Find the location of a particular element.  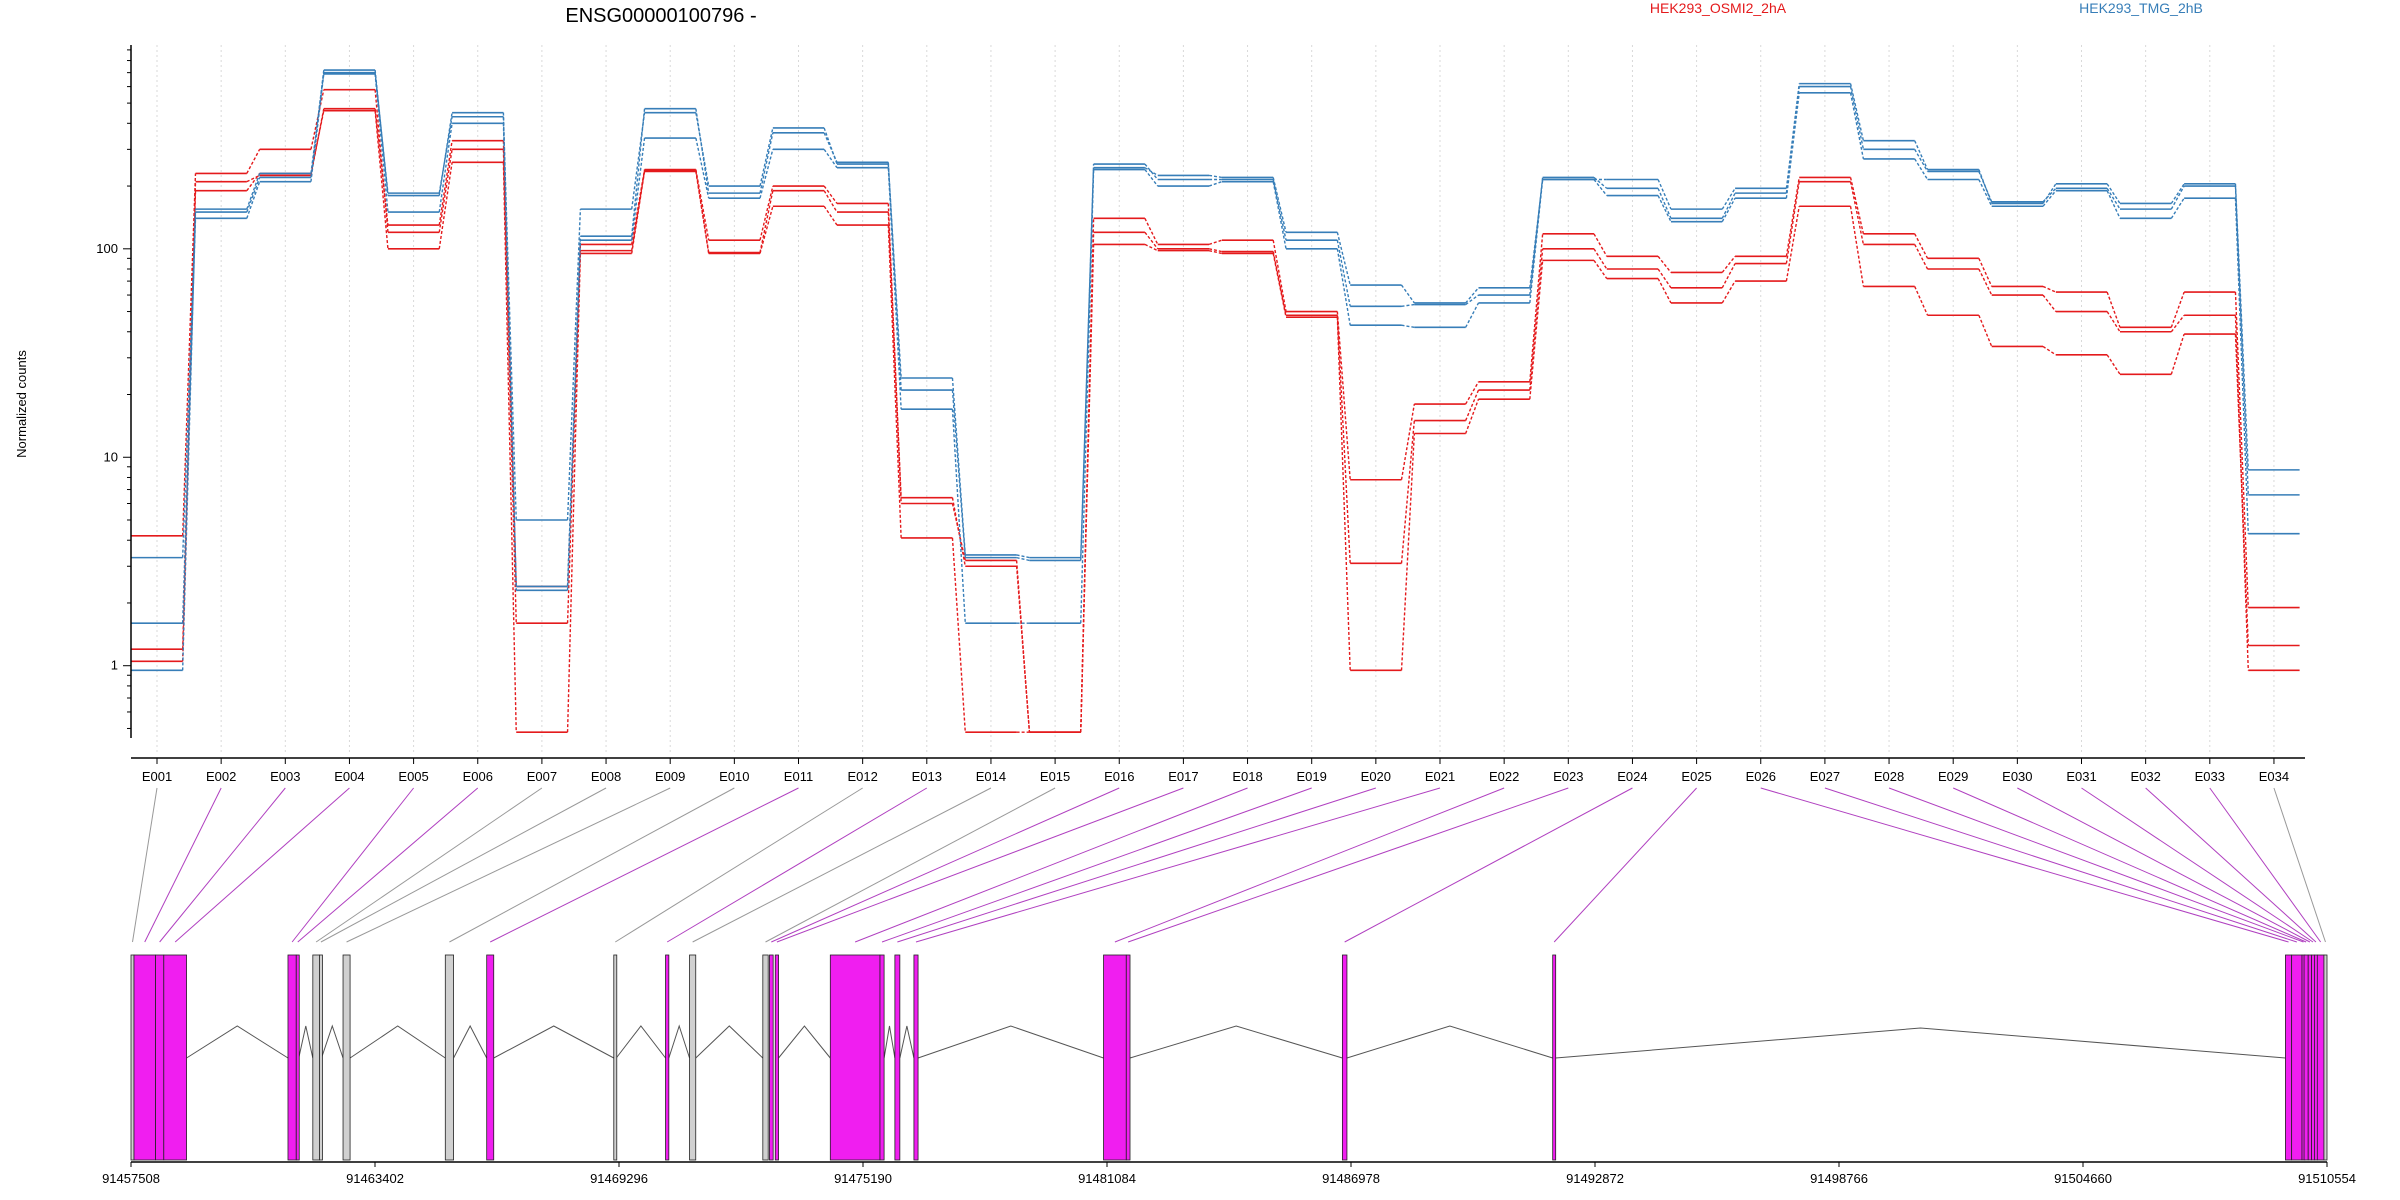

exon-block-E025 is located at coordinates (1554, 1057).